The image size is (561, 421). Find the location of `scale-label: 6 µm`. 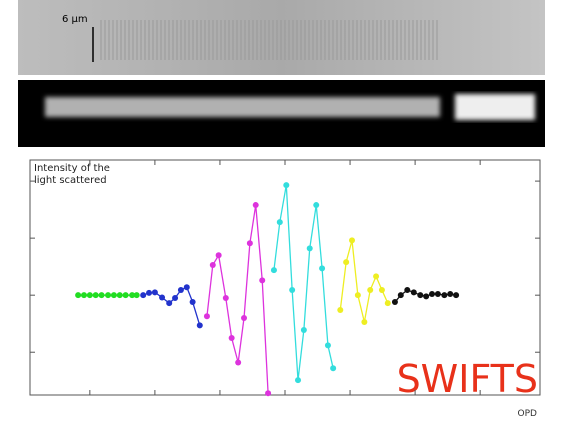

scale-label: 6 µm is located at coordinates (75, 19).